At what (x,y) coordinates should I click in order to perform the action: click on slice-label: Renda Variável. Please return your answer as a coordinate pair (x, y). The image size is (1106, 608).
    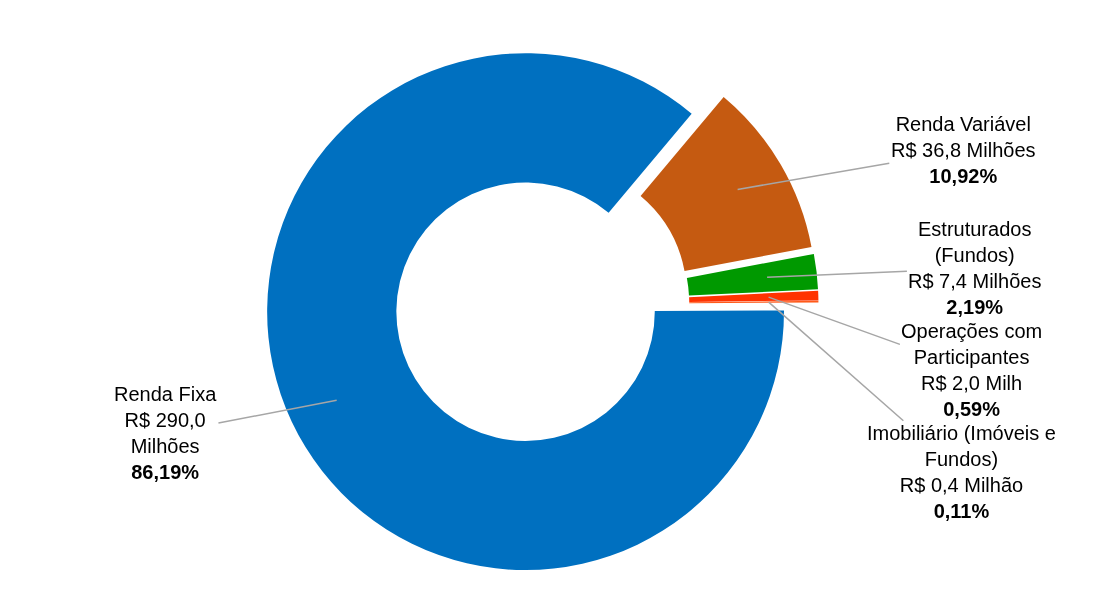
    Looking at the image, I should click on (963, 124).